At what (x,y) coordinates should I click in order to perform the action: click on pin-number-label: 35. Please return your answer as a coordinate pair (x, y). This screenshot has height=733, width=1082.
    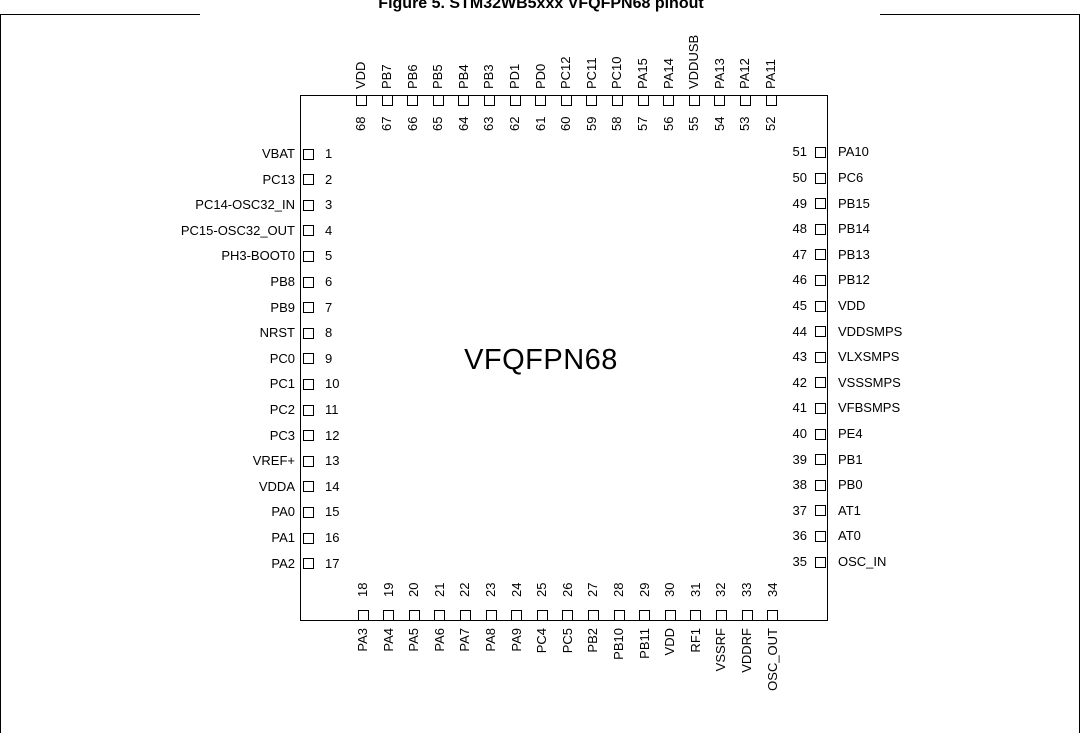
    Looking at the image, I should click on (799, 561).